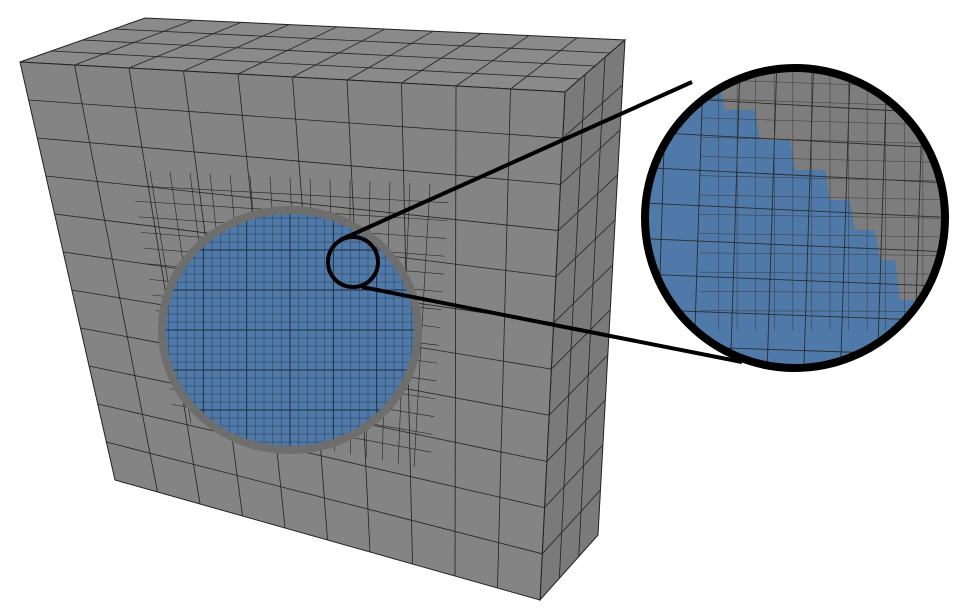 The height and width of the screenshot is (610, 957). I want to click on zoom-source, so click(353, 262).